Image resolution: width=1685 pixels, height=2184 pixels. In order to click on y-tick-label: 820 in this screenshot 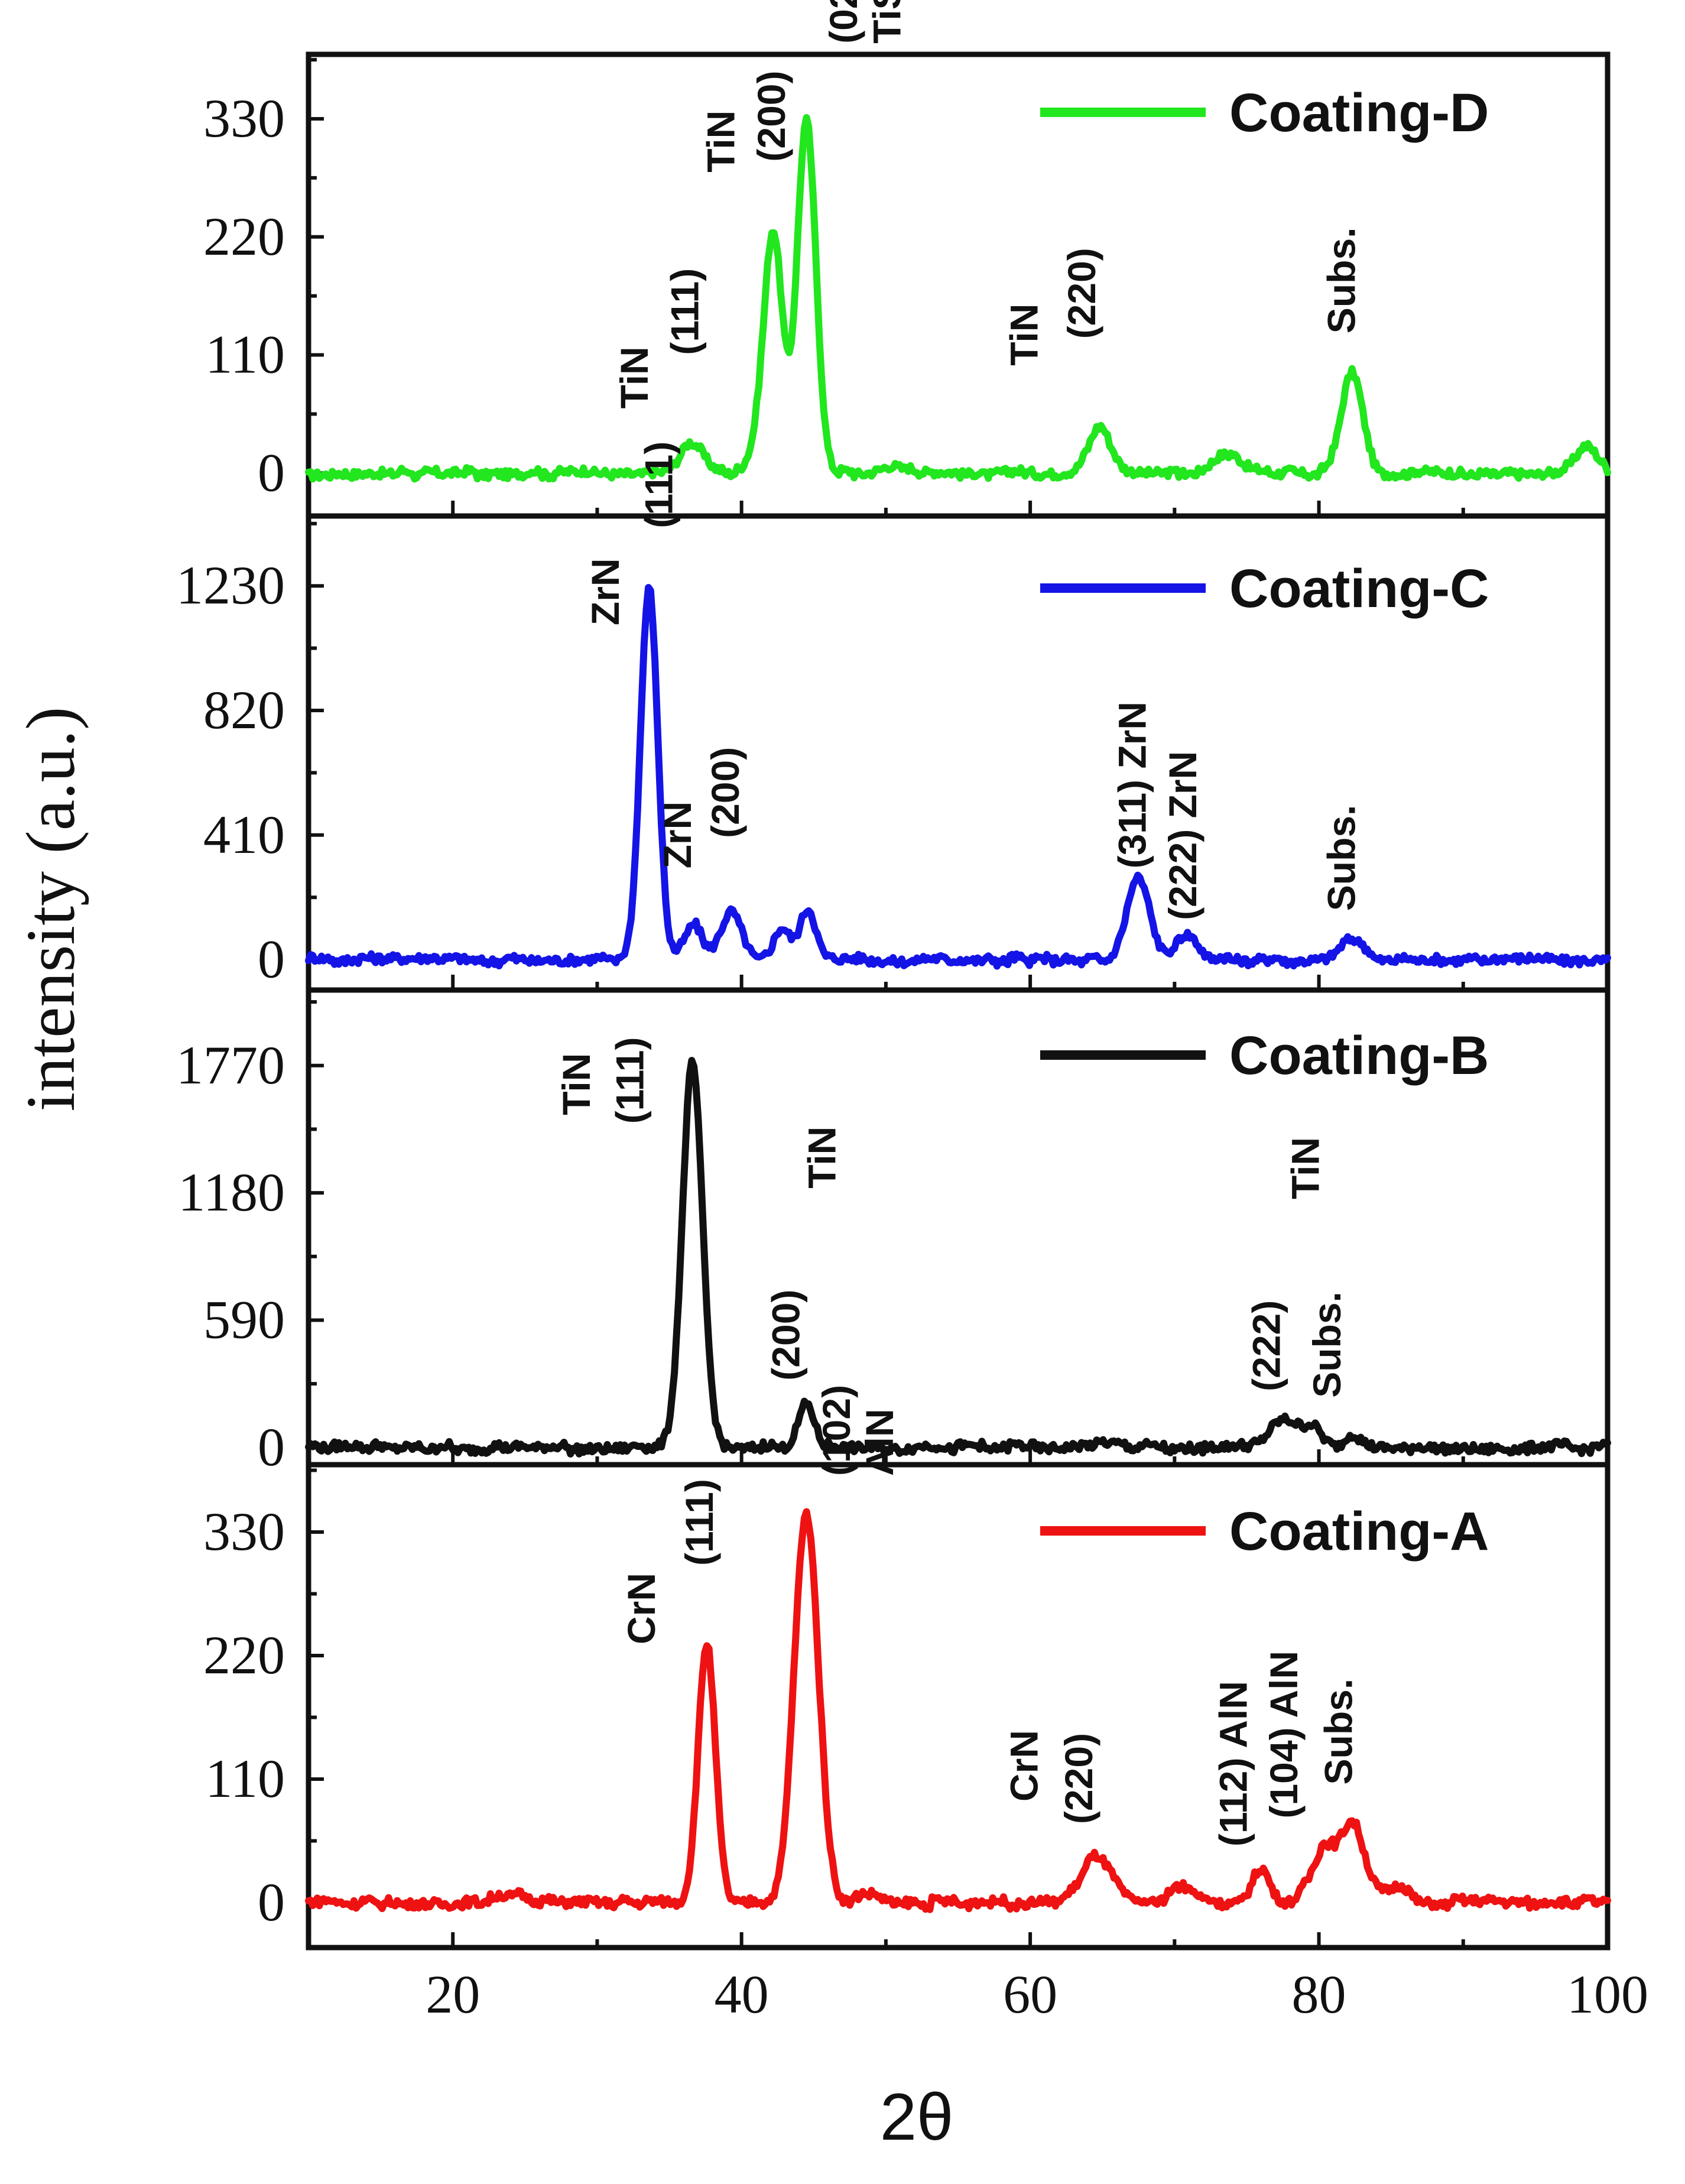, I will do `click(244, 710)`.